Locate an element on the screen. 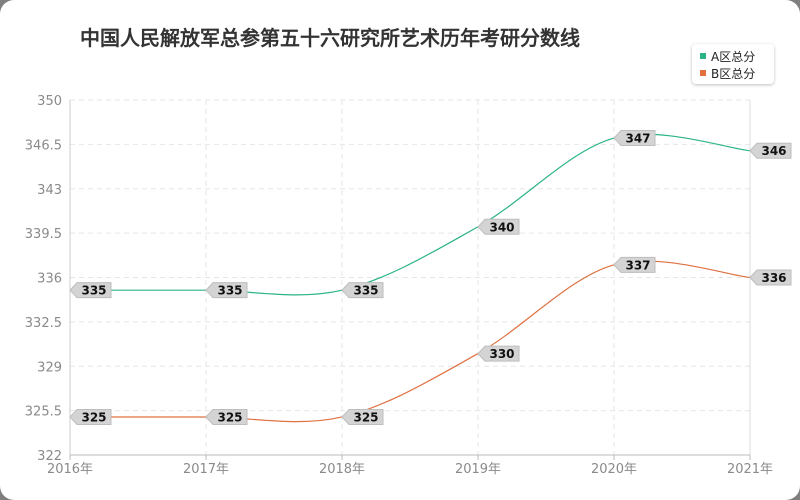 This screenshot has width=800, height=500. x-tick-label: 2016年 is located at coordinates (70, 469).